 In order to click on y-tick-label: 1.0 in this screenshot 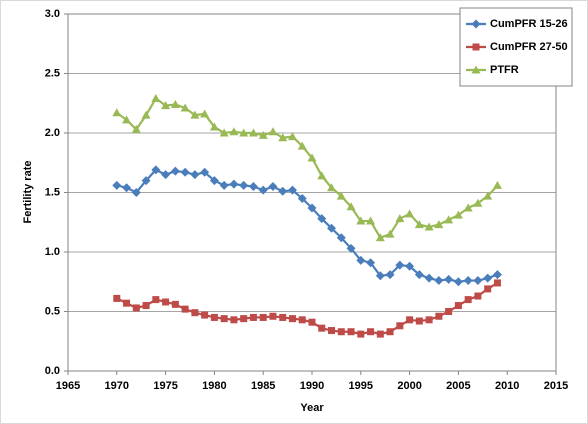, I will do `click(52, 252)`.